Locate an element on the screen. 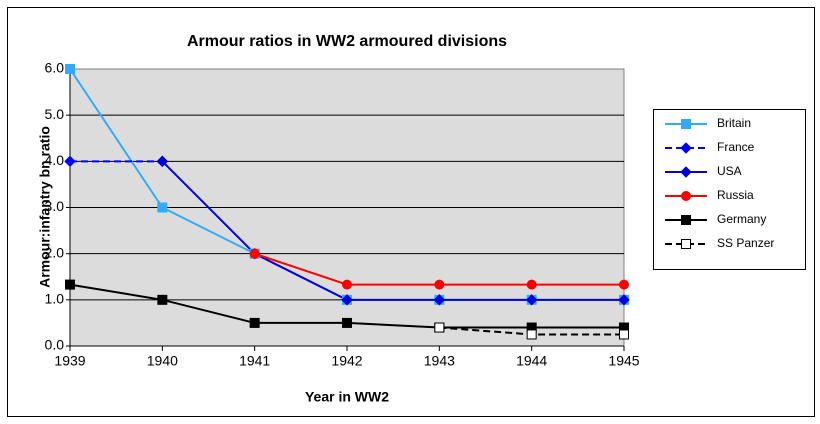  x-tick-label: 1944 is located at coordinates (531, 361).